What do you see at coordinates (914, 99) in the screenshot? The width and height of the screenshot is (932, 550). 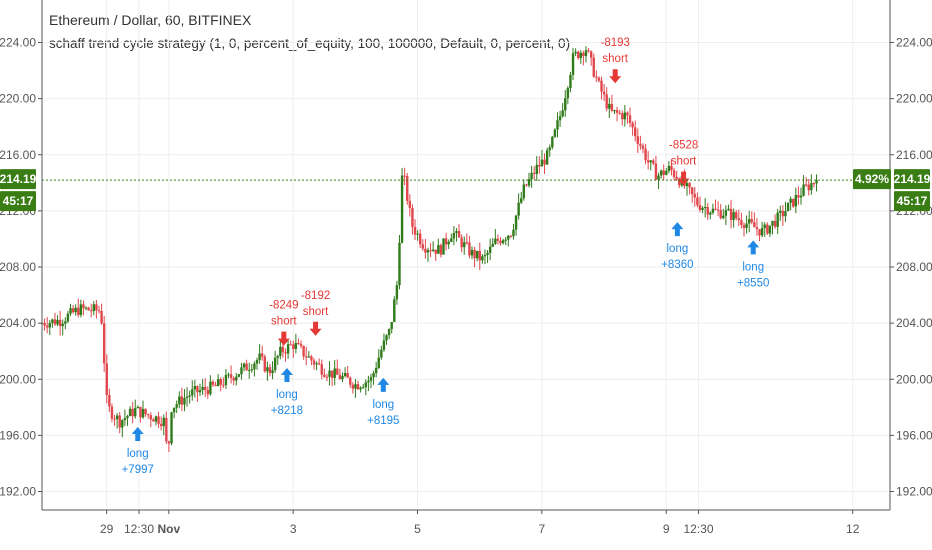 I see `y-tick-label-right: 220.00` at bounding box center [914, 99].